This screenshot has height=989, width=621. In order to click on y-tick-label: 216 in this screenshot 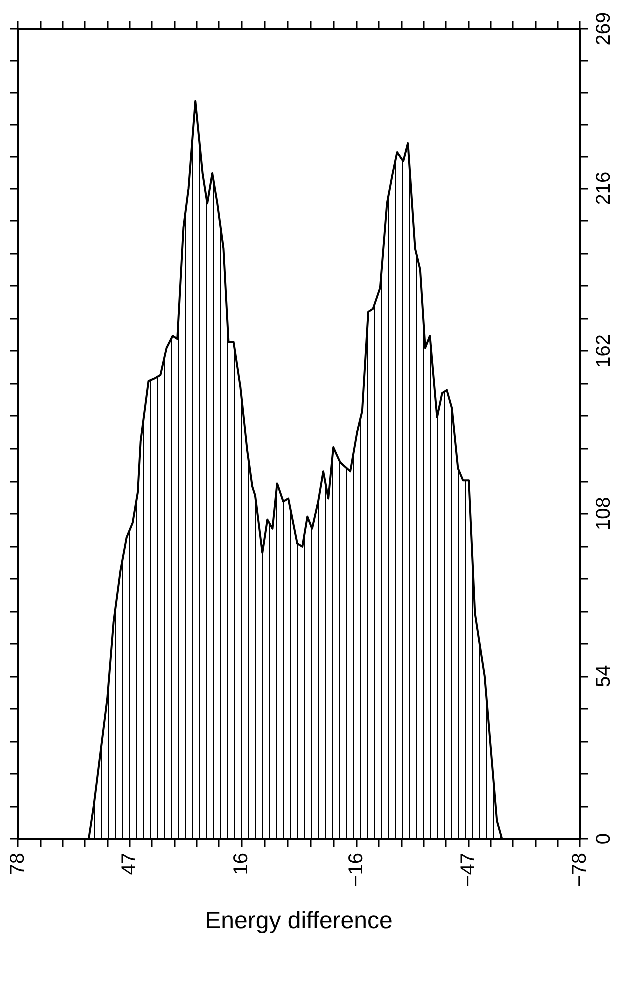, I will do `click(604, 189)`.